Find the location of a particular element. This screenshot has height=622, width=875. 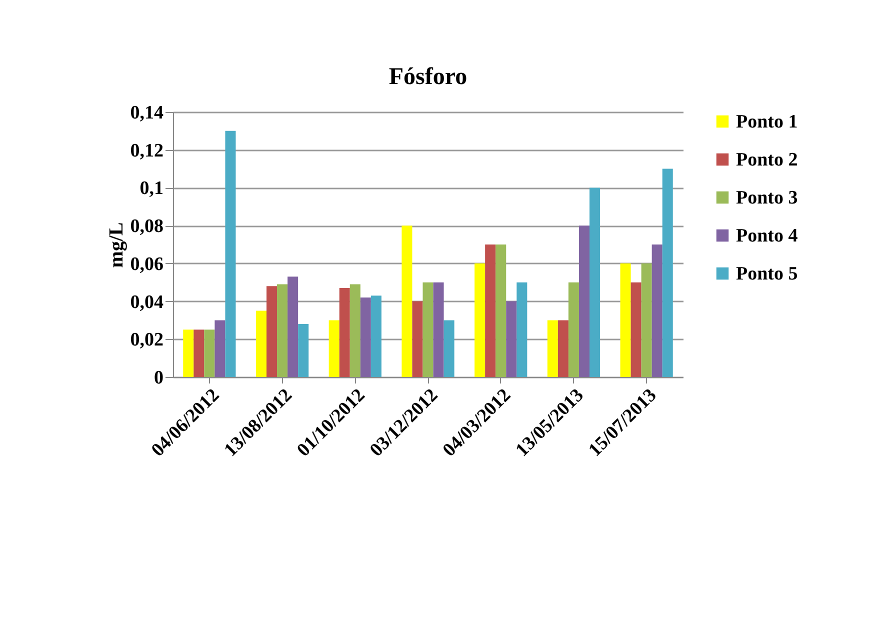

y-tick-label: 0,06 is located at coordinates (147, 264).